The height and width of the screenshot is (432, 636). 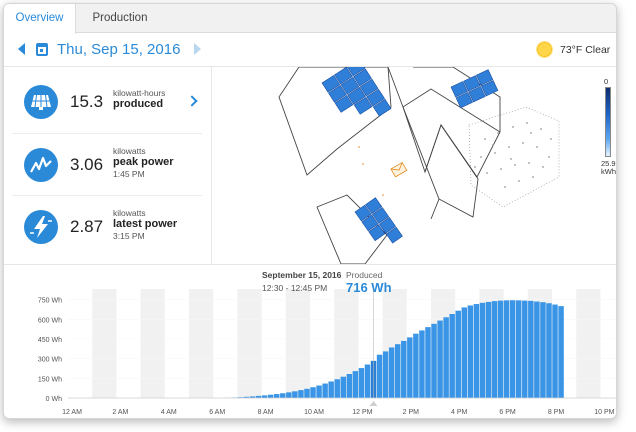 What do you see at coordinates (50, 379) in the screenshot?
I see `y-tick-label: 150 Wh` at bounding box center [50, 379].